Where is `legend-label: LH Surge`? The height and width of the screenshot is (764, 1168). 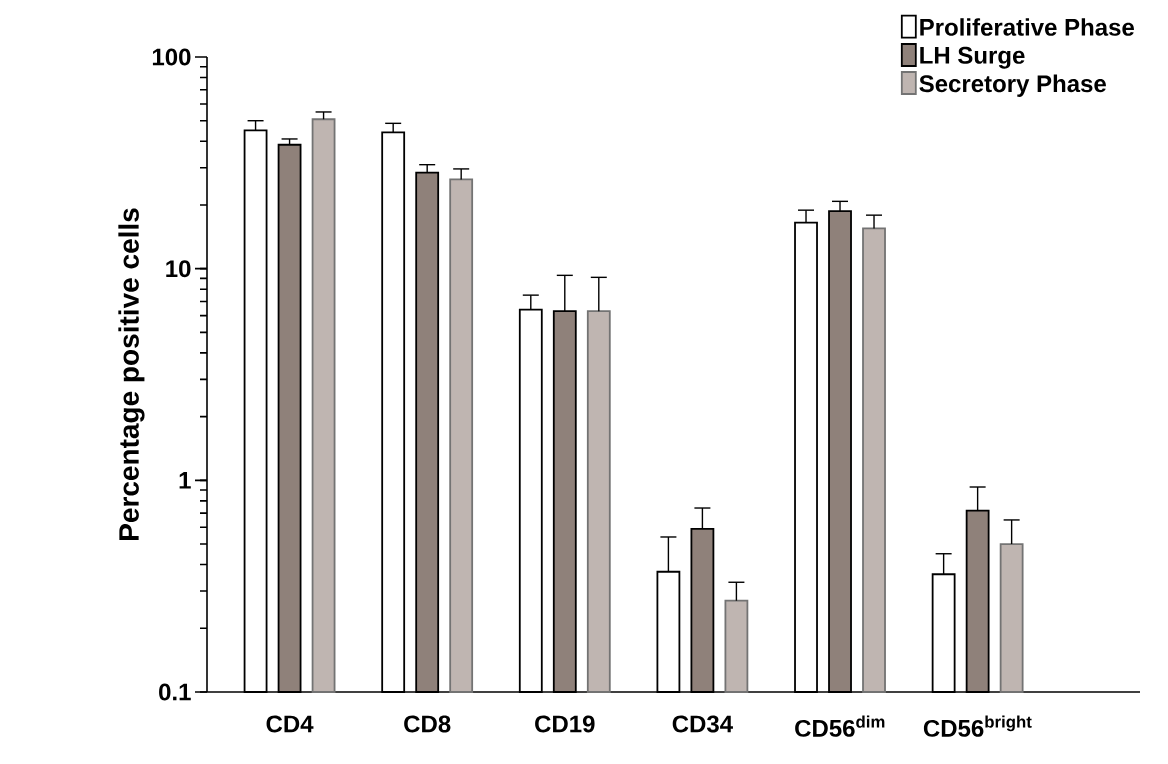 legend-label: LH Surge is located at coordinates (972, 57).